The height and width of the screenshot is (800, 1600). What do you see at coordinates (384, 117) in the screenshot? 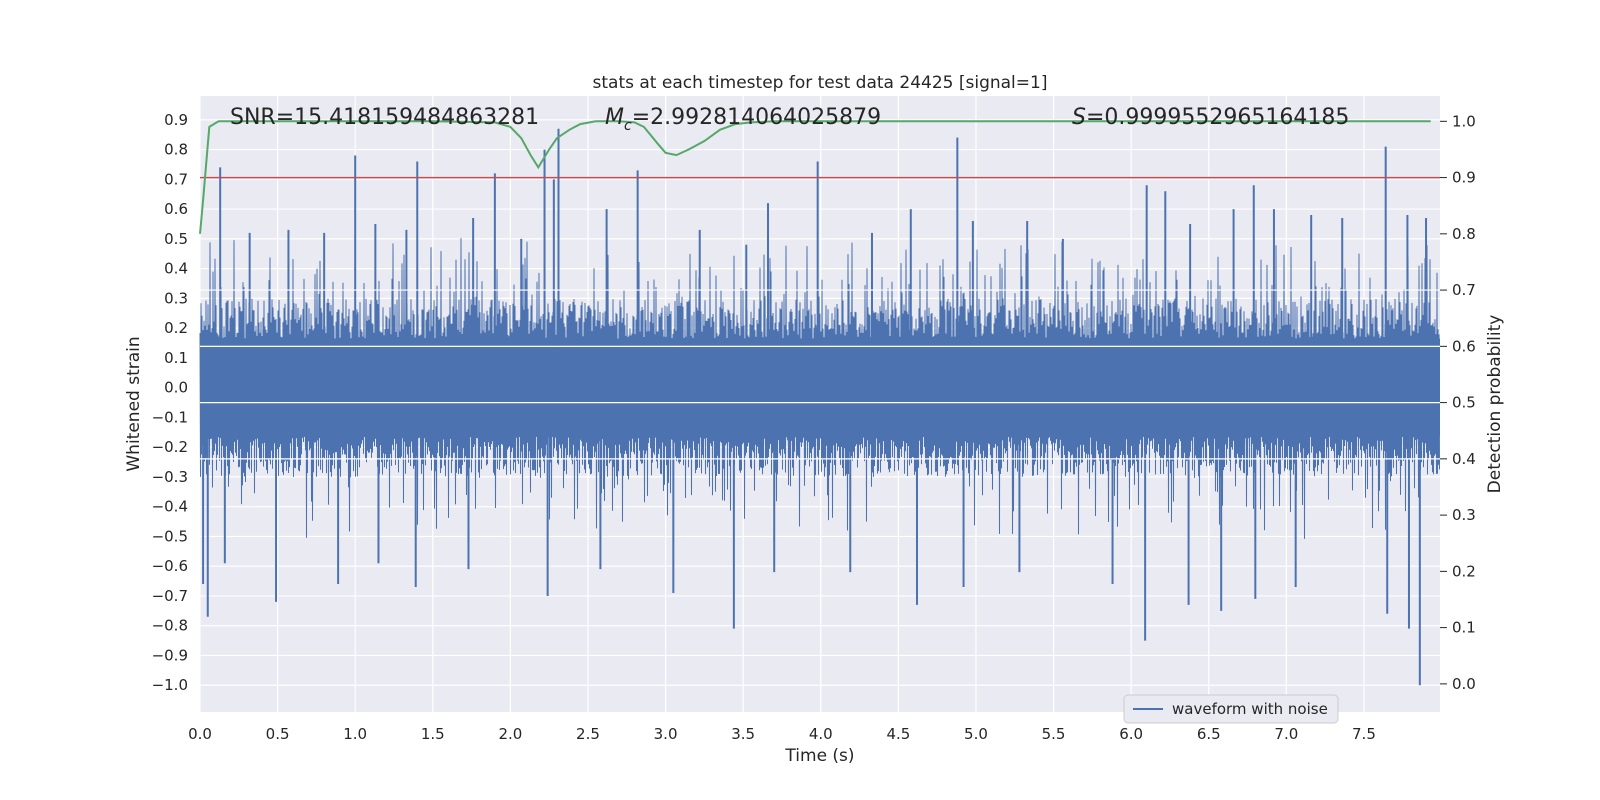
I see `snr-annotation: SNR=15.418159484863281` at bounding box center [384, 117].